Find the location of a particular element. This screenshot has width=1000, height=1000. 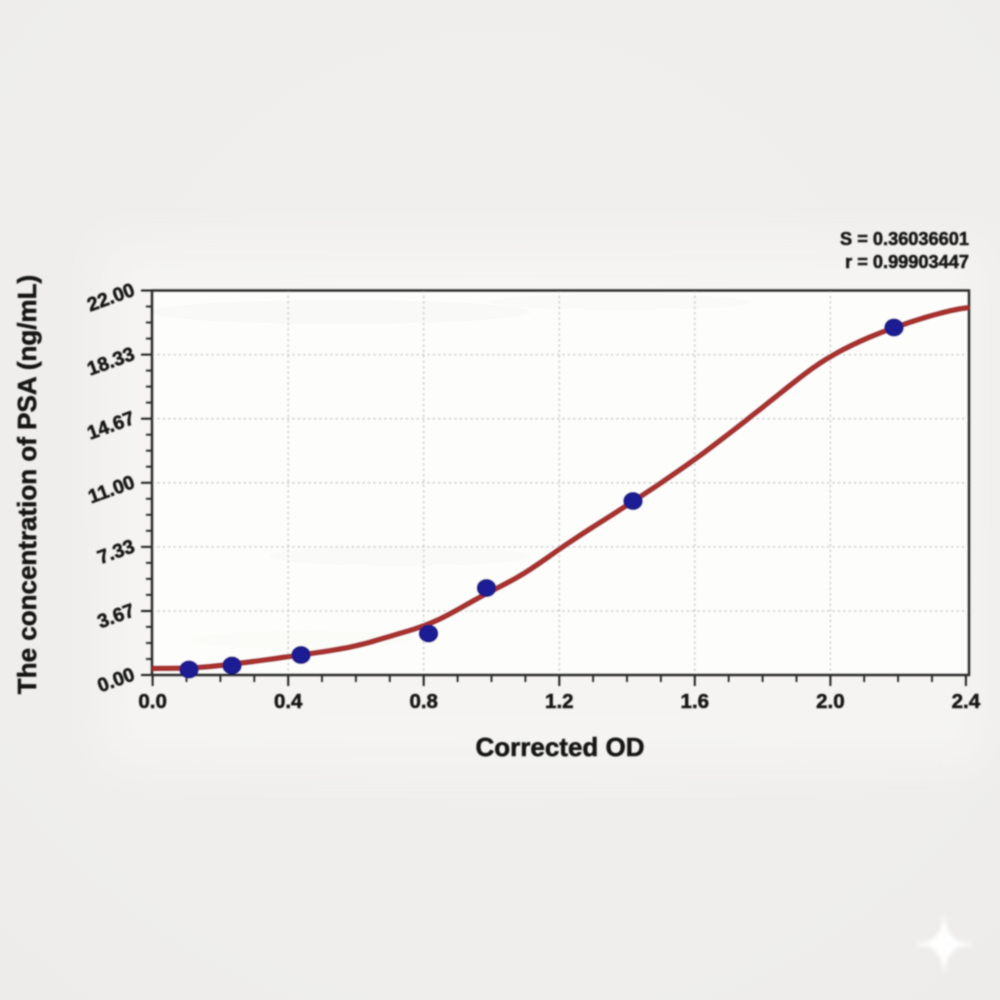

svg-text: S = 0.36036601 is located at coordinates (904, 239).